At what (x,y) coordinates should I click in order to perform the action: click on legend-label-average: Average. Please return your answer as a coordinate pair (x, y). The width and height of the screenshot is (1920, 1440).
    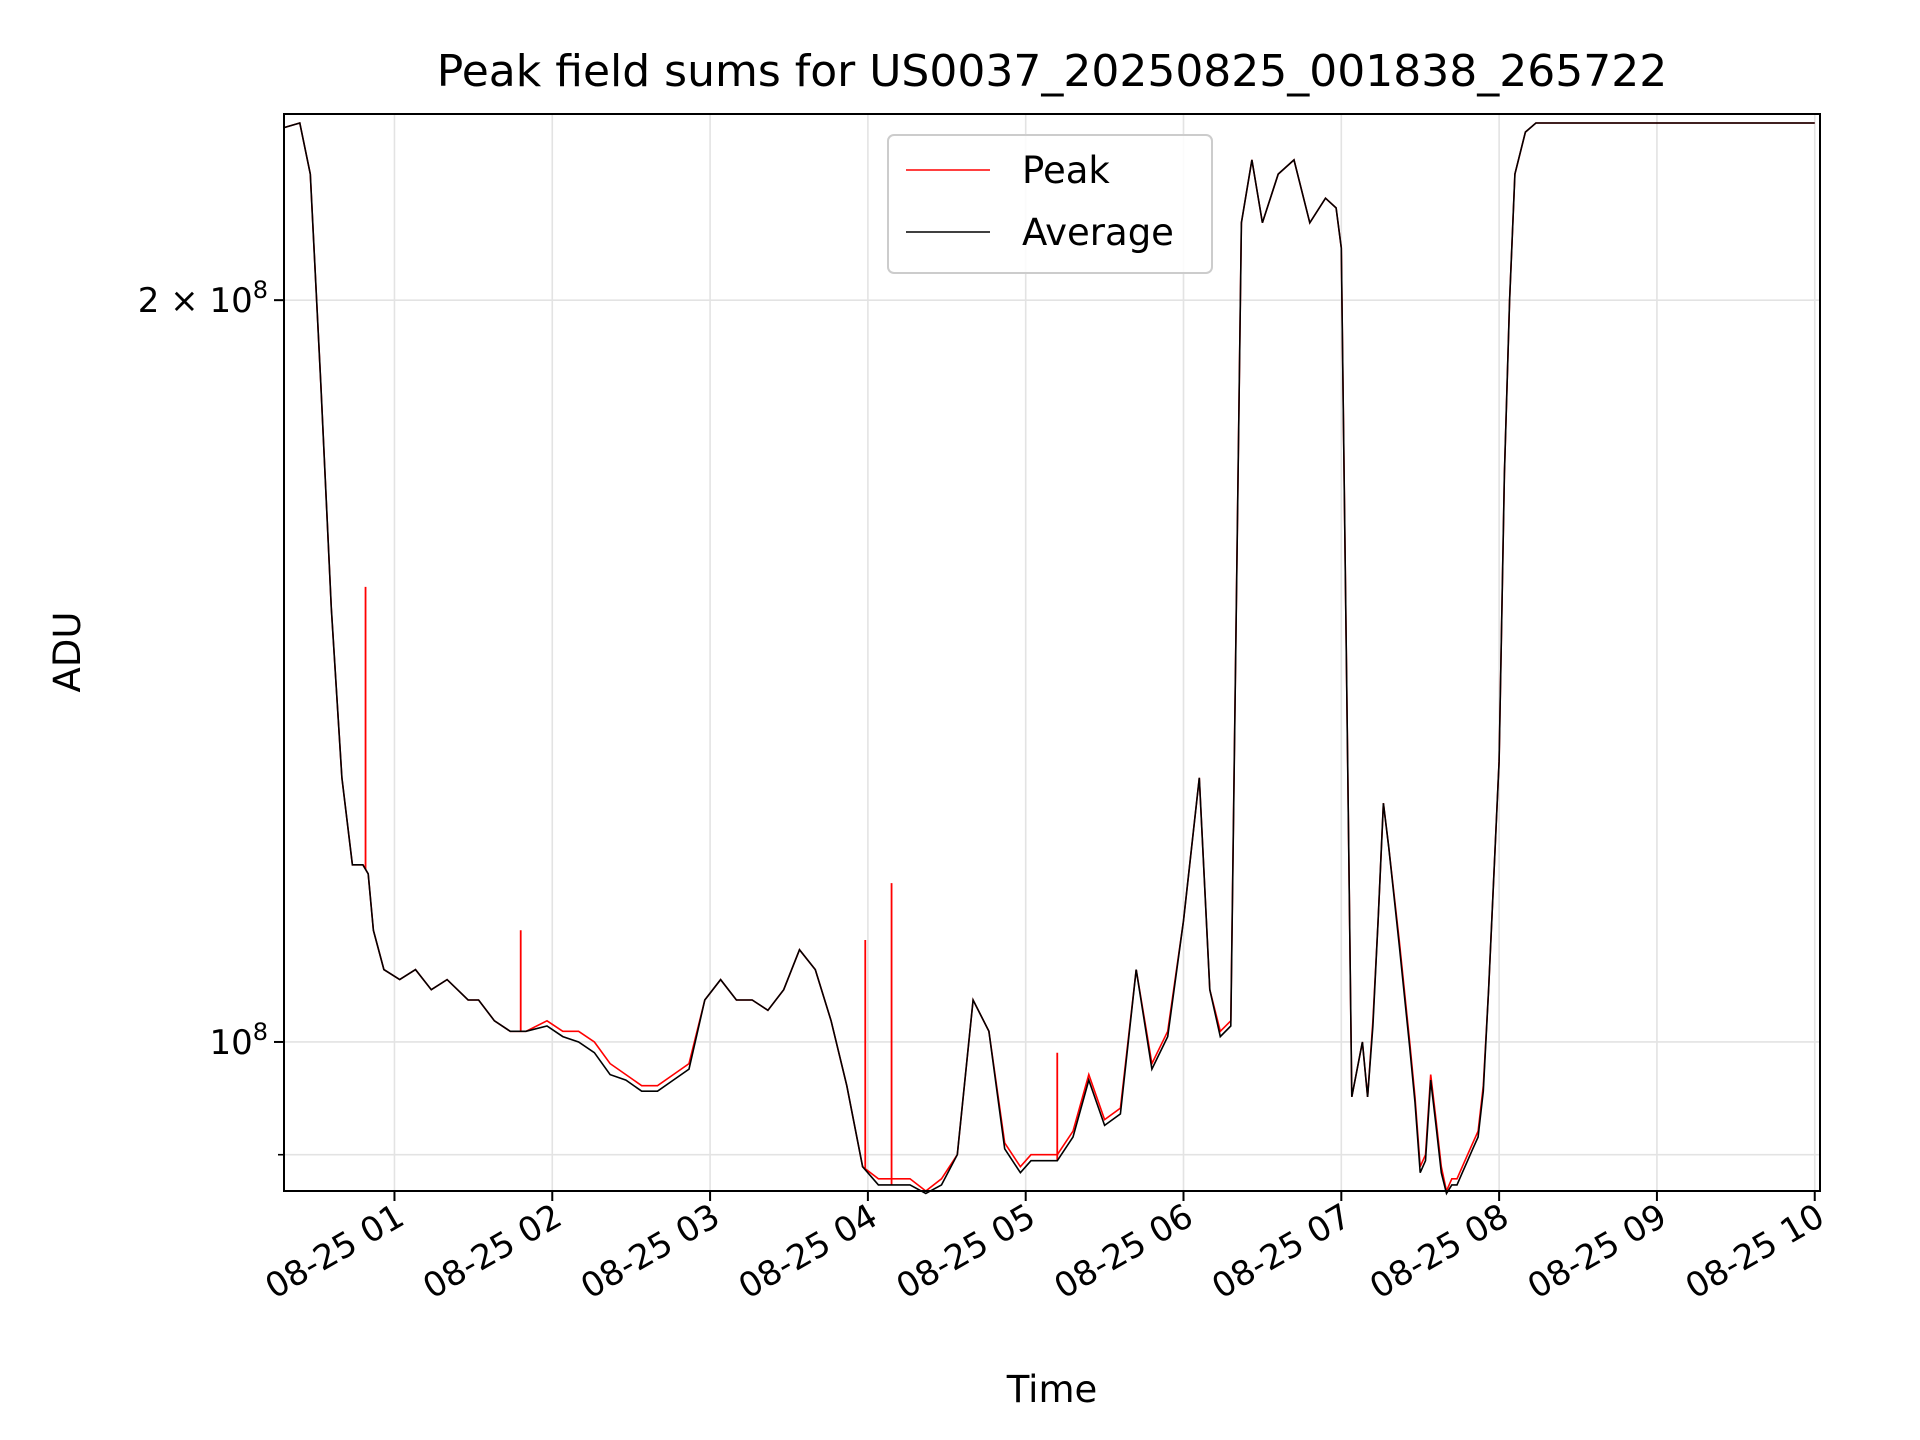
    Looking at the image, I should click on (1098, 232).